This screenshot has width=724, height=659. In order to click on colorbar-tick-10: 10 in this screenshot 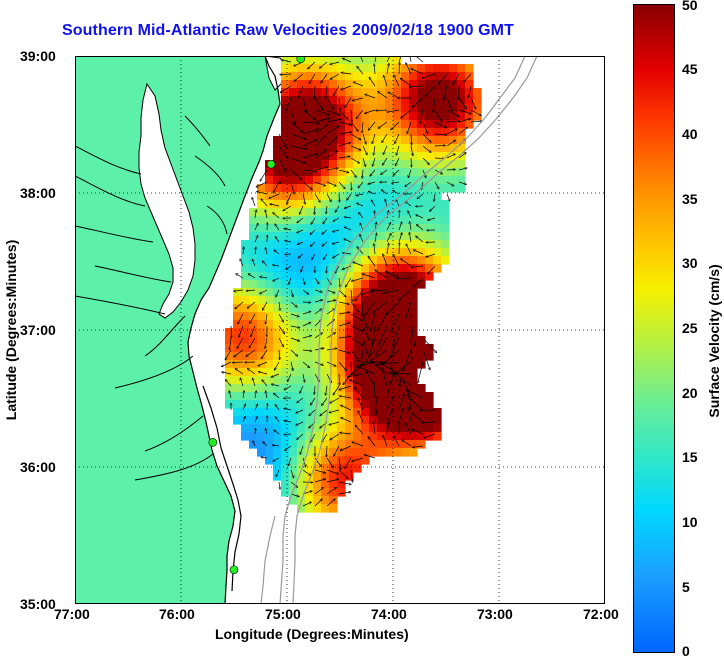, I will do `click(690, 522)`.